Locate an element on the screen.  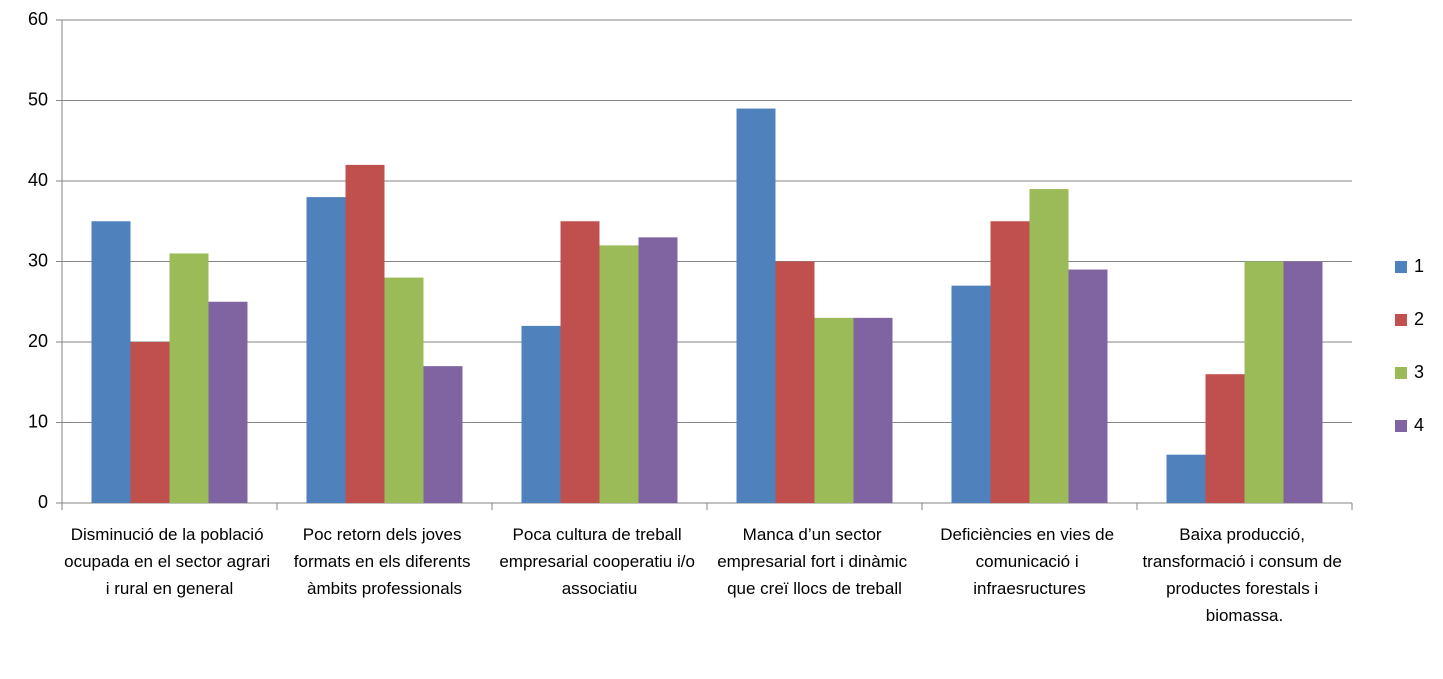
y-tick-label: 50 is located at coordinates (38, 99).